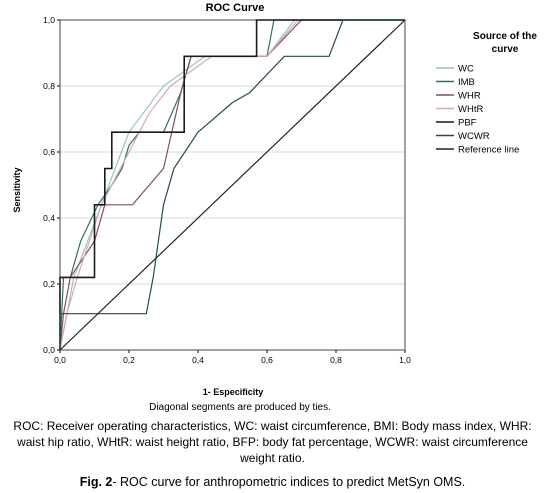 This screenshot has height=493, width=545. I want to click on x-tick-label: 0,8, so click(336, 360).